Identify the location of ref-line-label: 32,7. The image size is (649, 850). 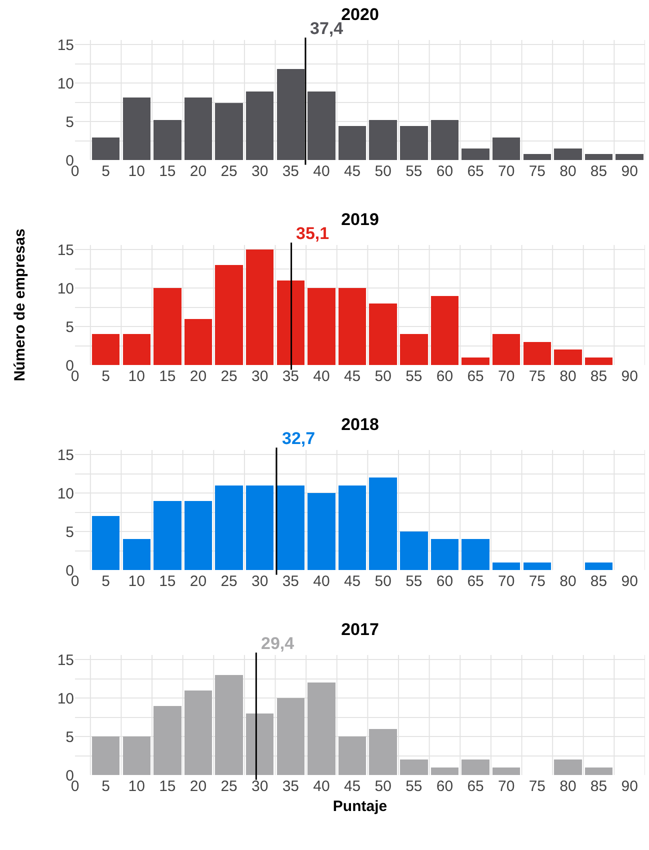
(299, 438).